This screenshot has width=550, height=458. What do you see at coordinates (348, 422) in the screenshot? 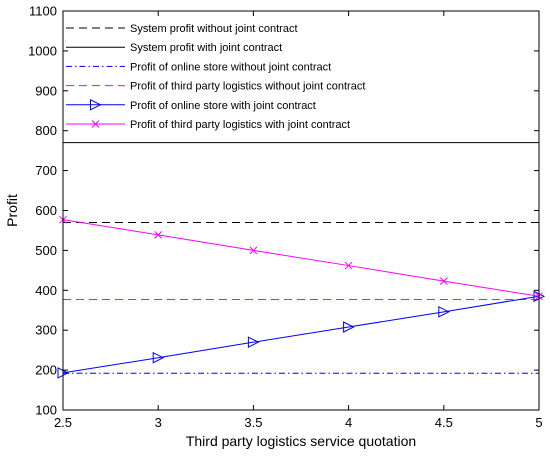
I see `x-tick-label: 4` at bounding box center [348, 422].